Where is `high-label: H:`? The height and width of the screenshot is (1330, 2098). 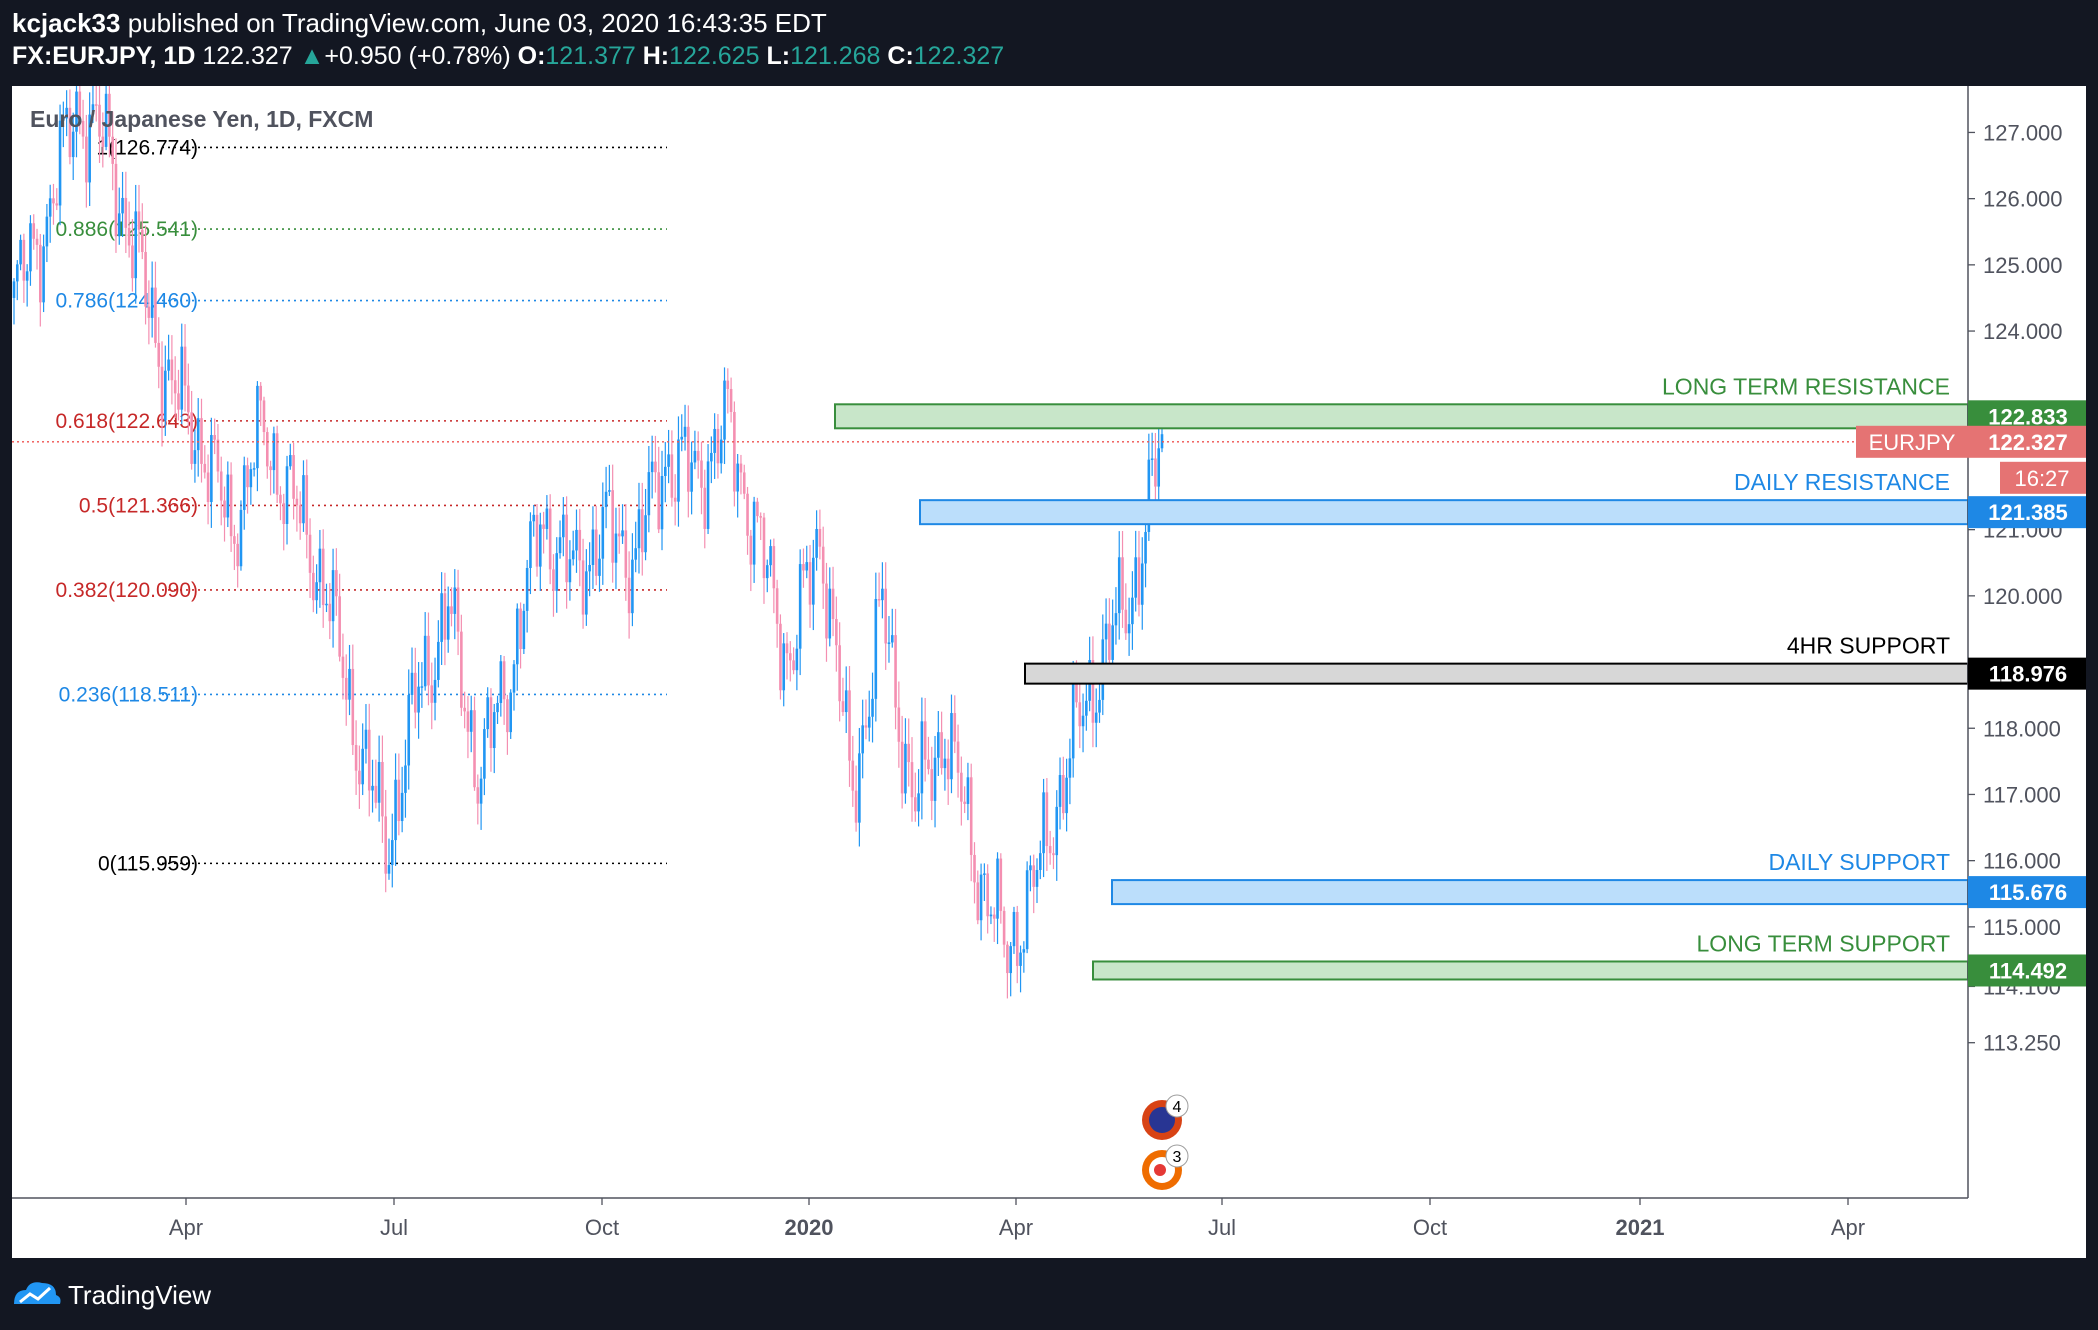
high-label: H: is located at coordinates (656, 56).